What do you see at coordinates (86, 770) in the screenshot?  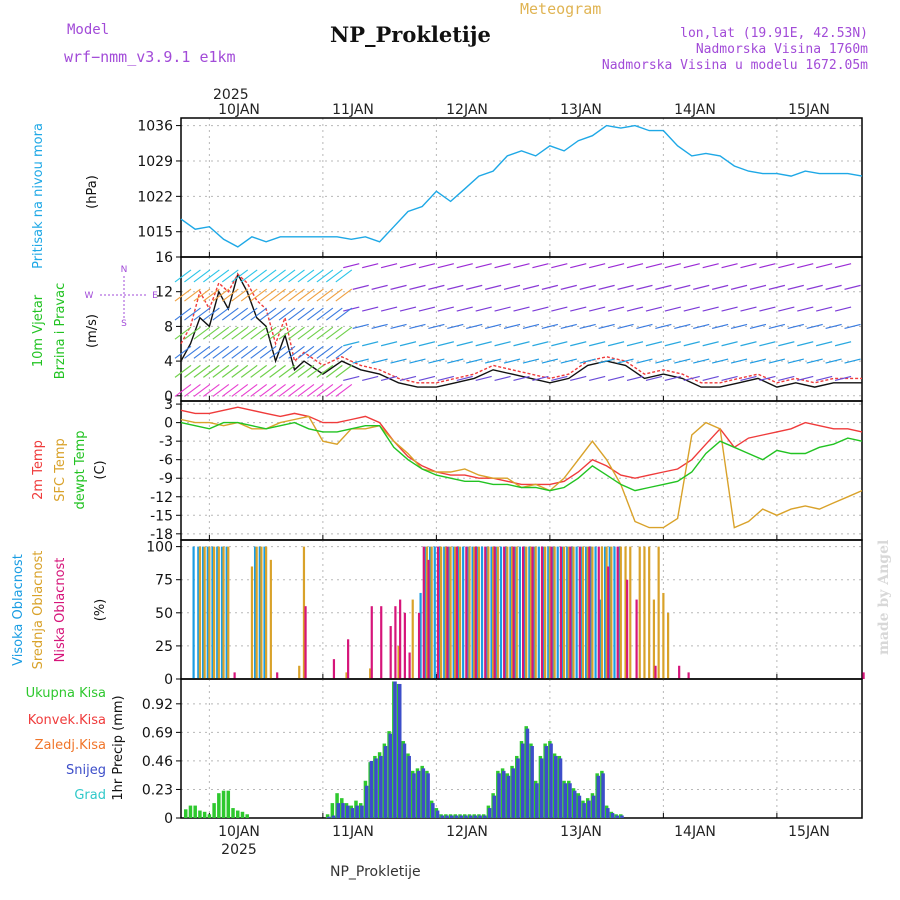 I see `legend-snow: Snijeg` at bounding box center [86, 770].